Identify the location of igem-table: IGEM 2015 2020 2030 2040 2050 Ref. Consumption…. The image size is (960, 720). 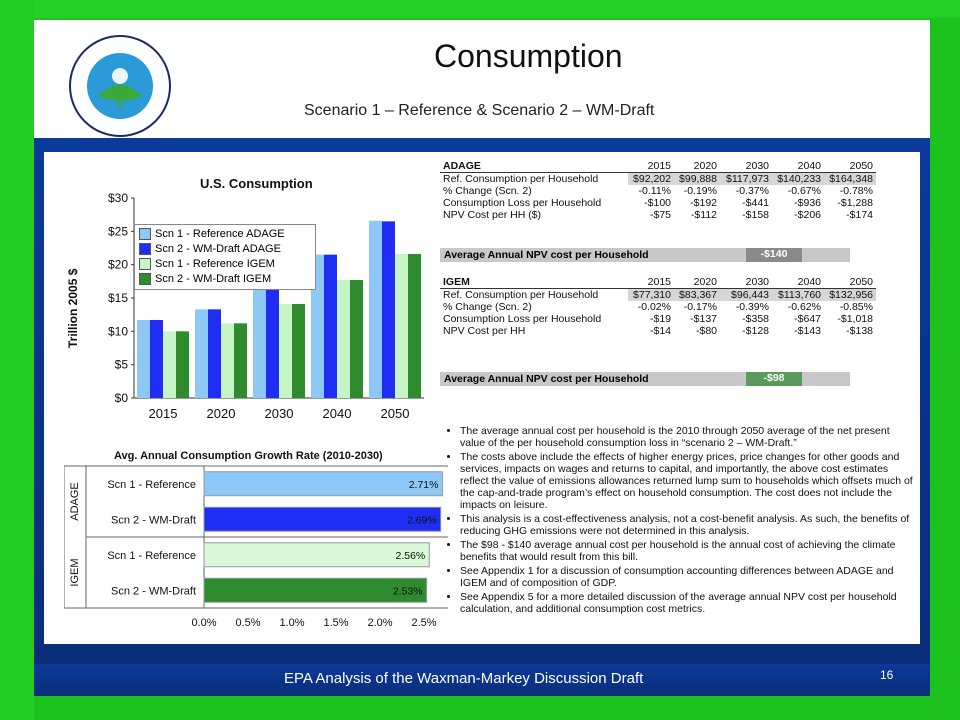
(658, 306).